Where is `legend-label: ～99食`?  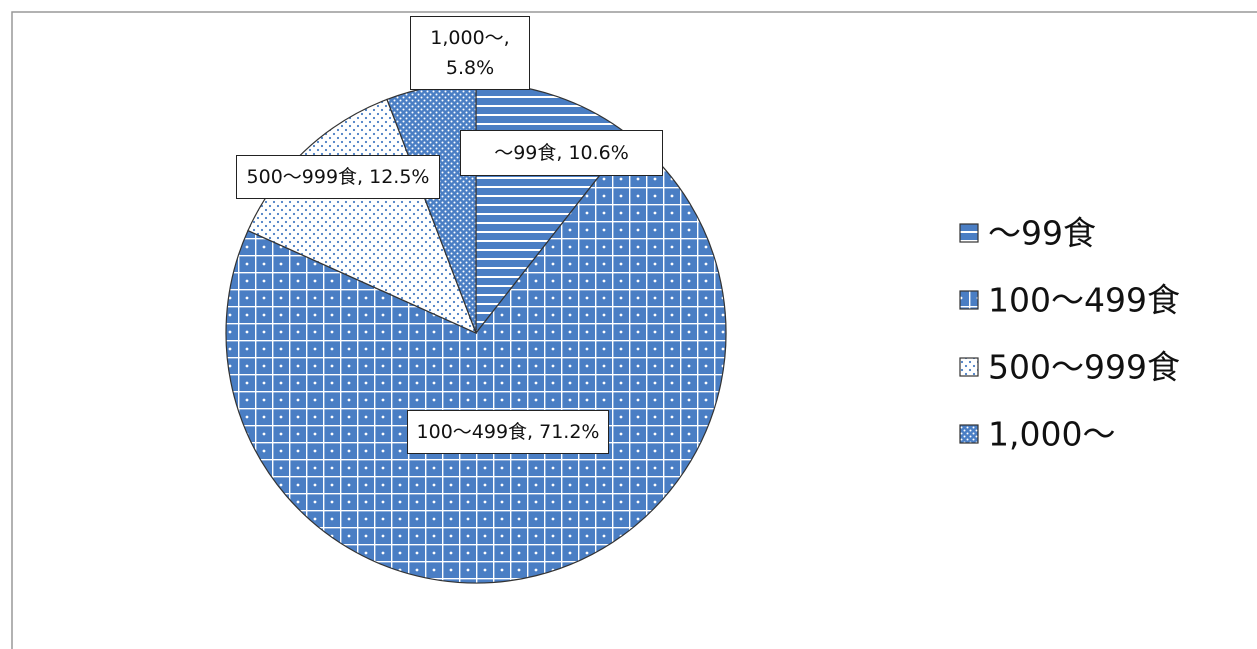
legend-label: ～99食 is located at coordinates (1042, 233).